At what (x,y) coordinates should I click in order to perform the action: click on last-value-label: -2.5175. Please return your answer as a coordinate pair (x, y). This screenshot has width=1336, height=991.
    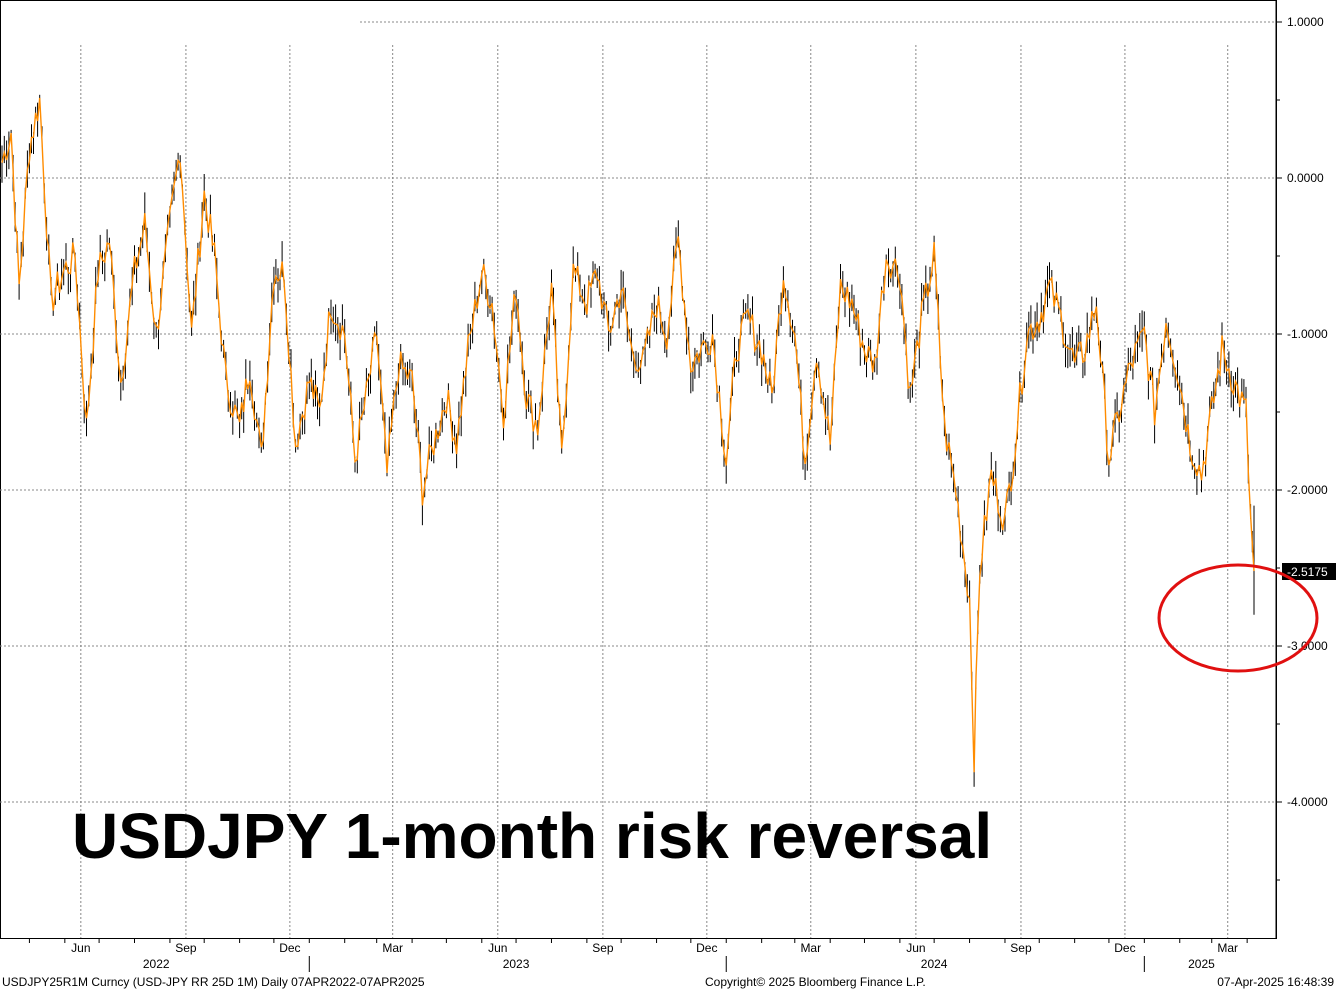
    Looking at the image, I should click on (1307, 572).